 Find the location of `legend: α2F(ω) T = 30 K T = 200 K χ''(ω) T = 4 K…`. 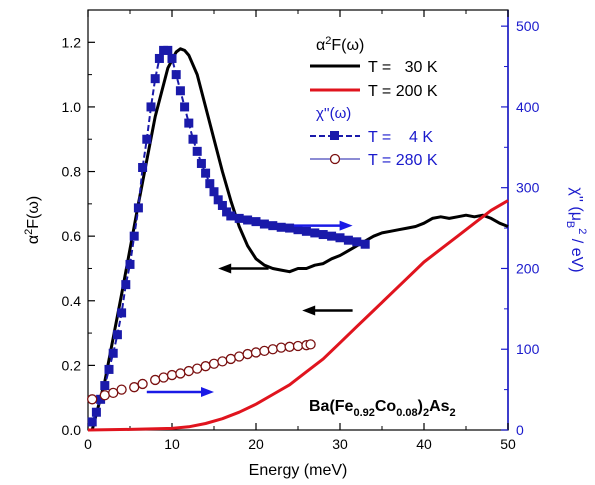

legend: α2F(ω) T = 30 K T = 200 K χ''(ω) T = 4 K… is located at coordinates (374, 102).